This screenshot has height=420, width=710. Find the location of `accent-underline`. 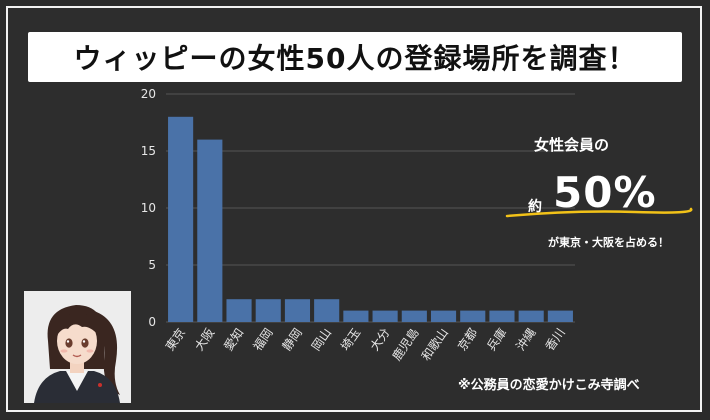

accent-underline is located at coordinates (599, 212).